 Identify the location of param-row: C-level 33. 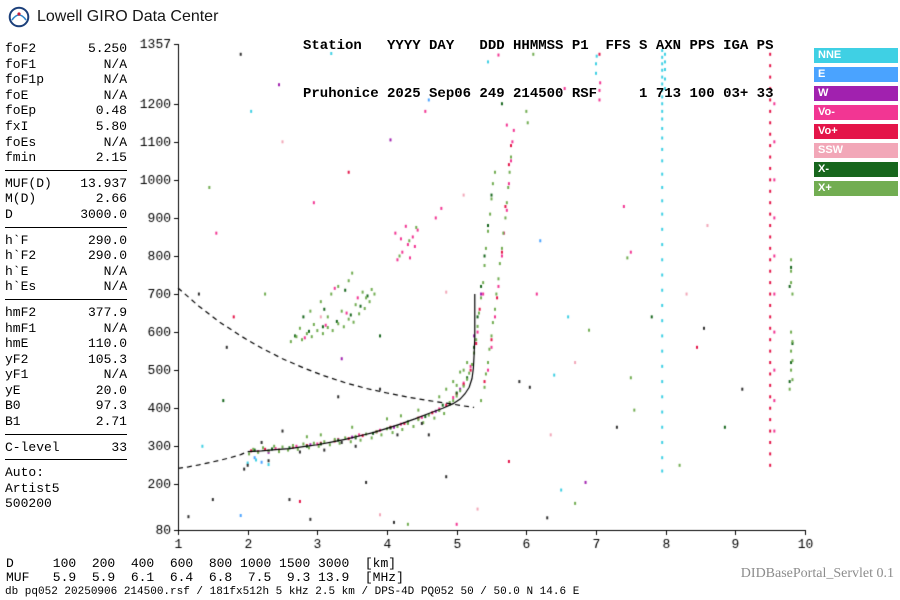
(66, 448).